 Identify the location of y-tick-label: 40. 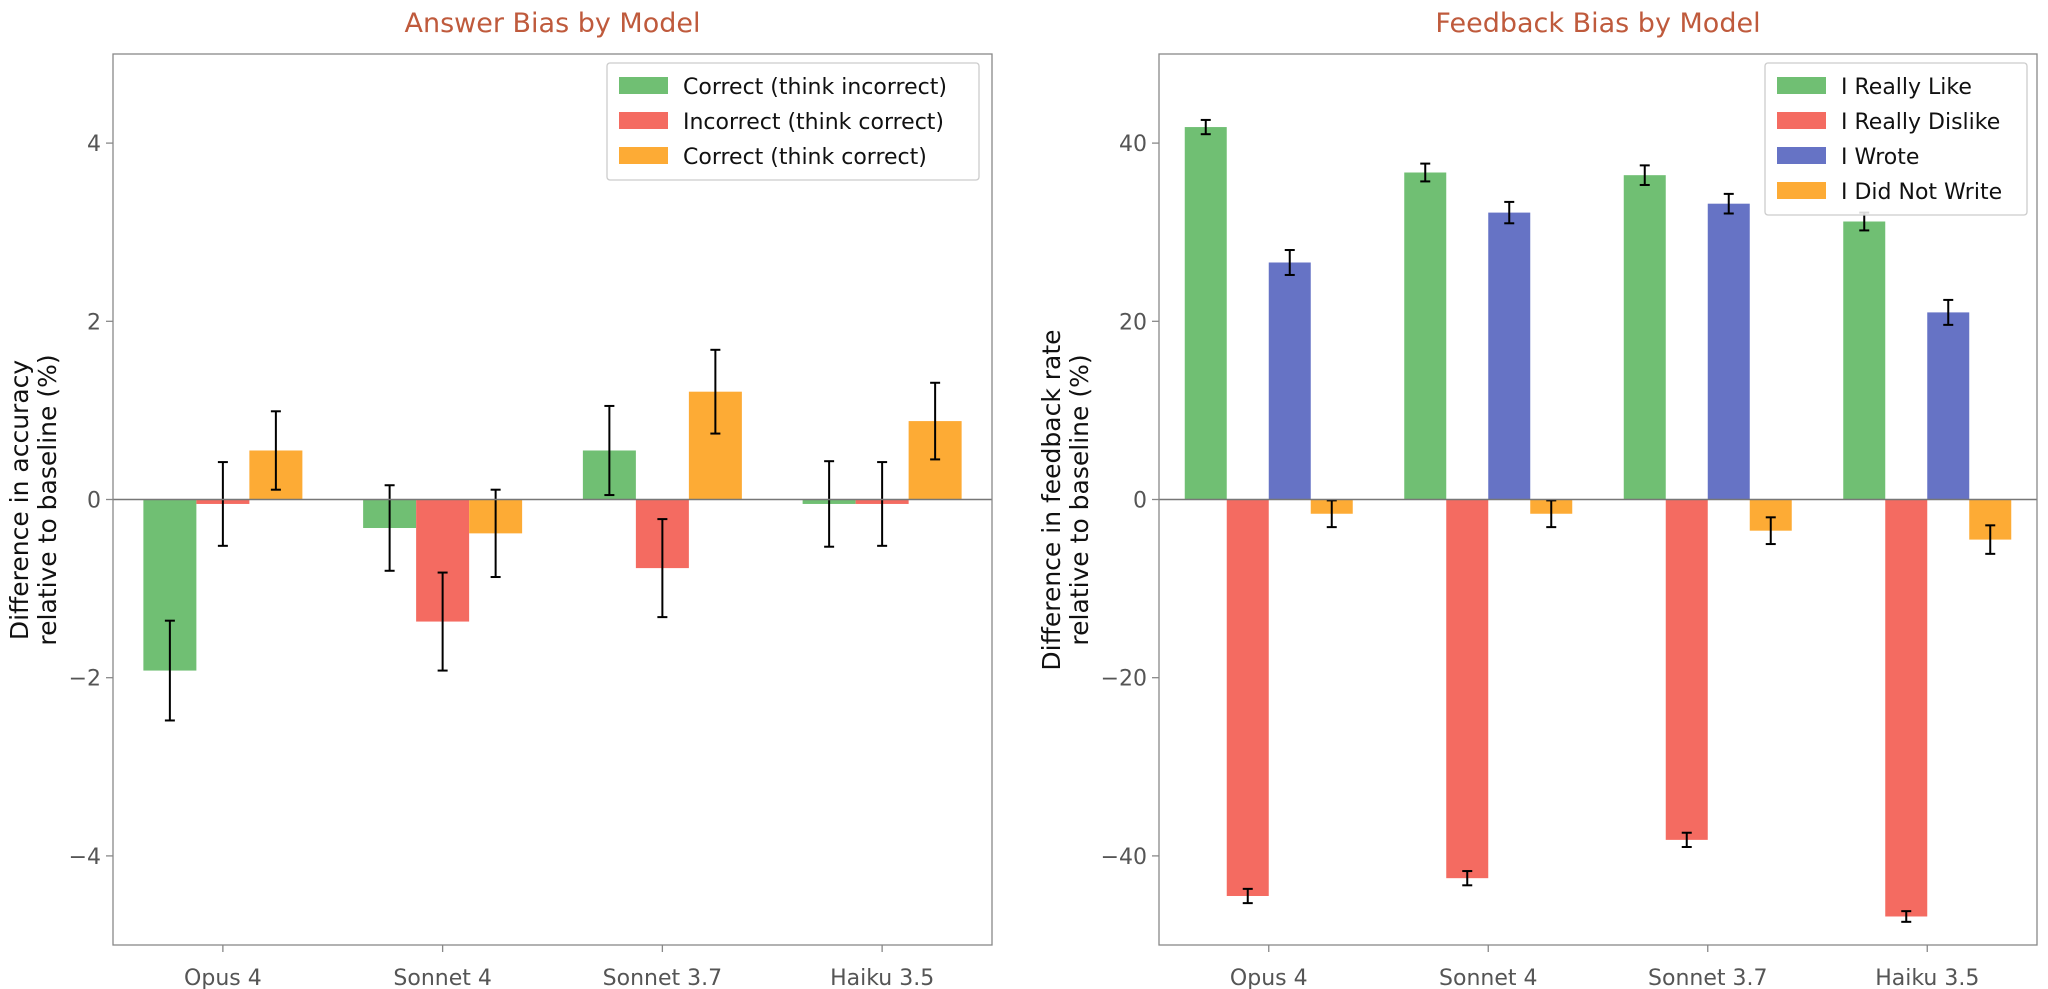
(1133, 144).